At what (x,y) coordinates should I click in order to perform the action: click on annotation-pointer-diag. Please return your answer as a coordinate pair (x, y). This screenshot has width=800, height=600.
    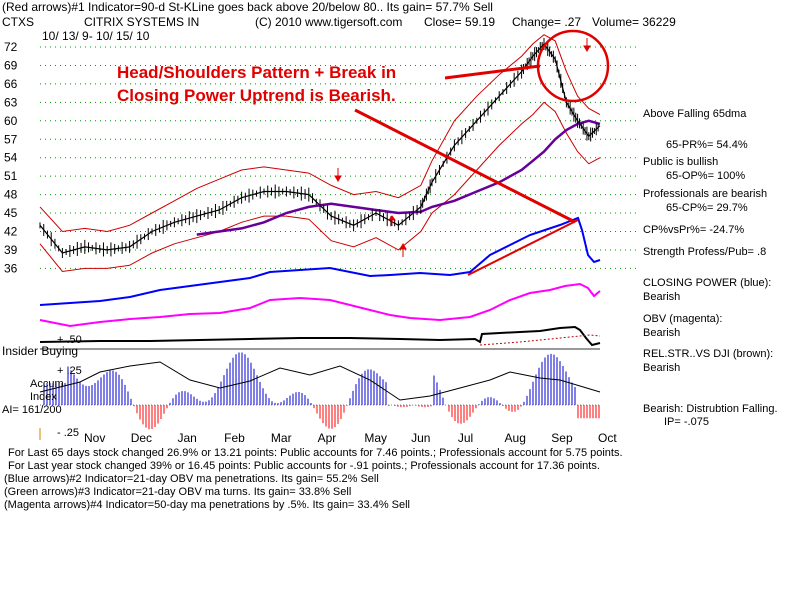
    Looking at the image, I should click on (465, 166).